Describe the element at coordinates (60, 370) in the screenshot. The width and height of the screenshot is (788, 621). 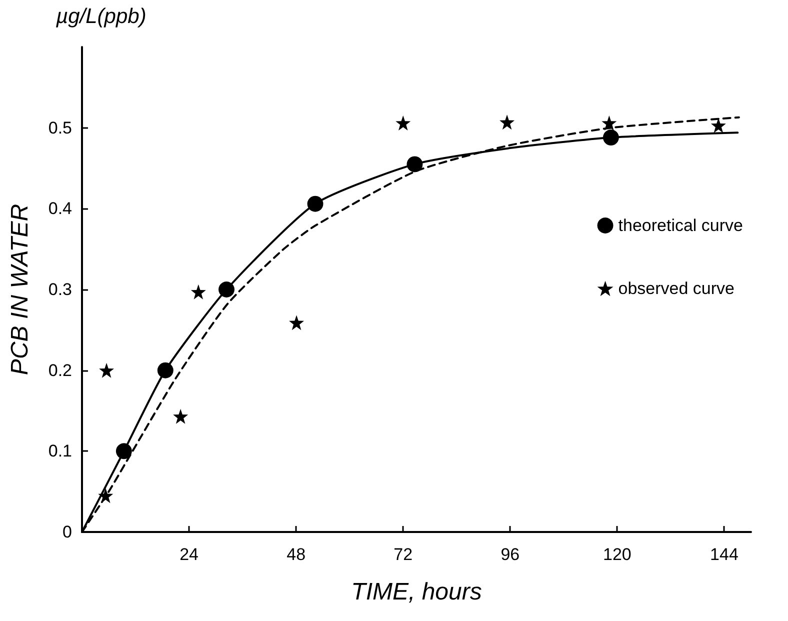
I see `y-tick-label: 0.2` at that location.